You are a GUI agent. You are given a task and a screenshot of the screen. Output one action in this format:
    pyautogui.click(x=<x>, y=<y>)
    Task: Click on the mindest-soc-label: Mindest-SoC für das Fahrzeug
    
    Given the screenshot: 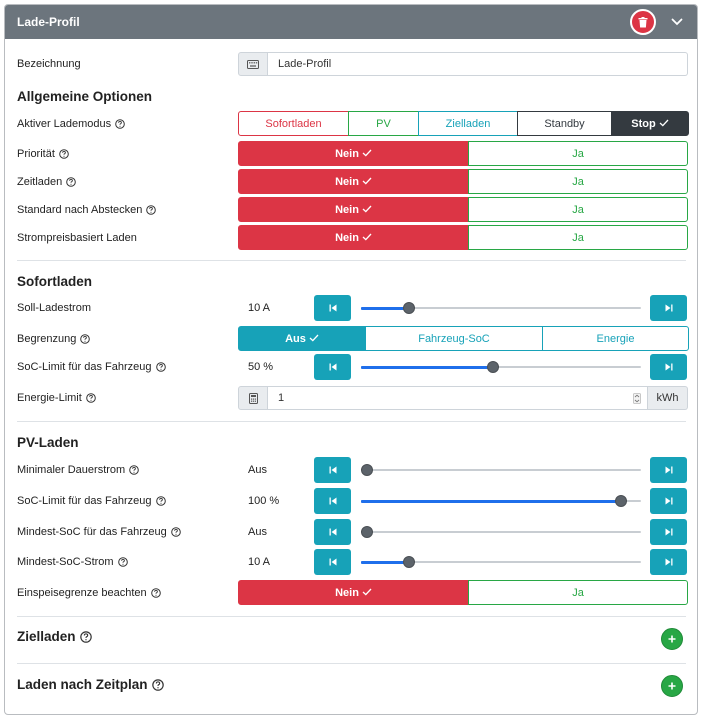 What is the action you would take?
    pyautogui.click(x=99, y=532)
    